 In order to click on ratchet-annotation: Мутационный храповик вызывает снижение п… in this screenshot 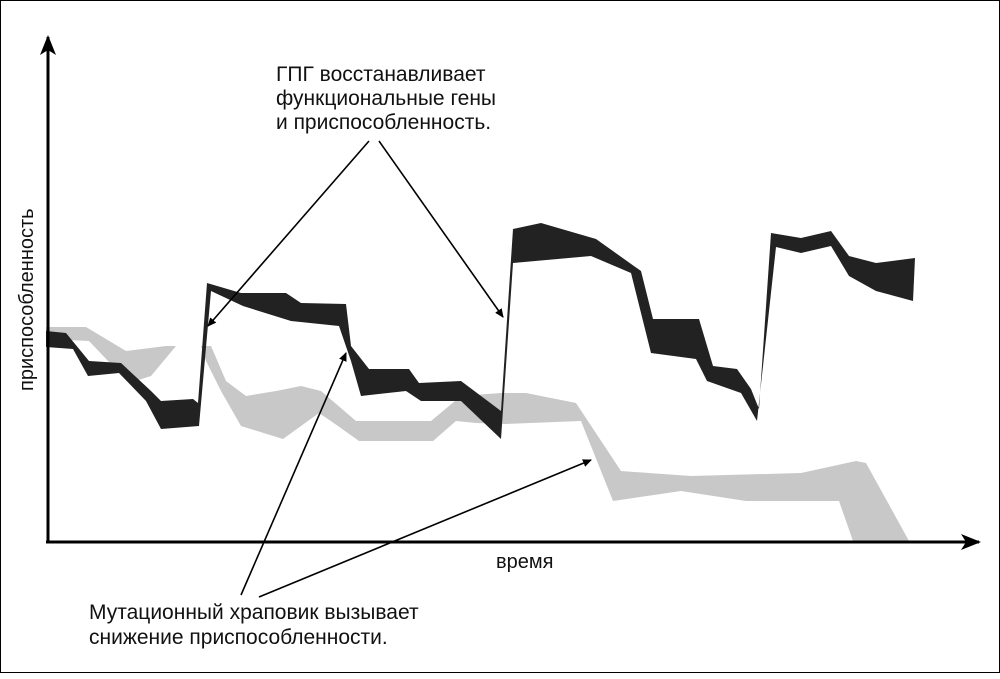, I will do `click(256, 625)`.